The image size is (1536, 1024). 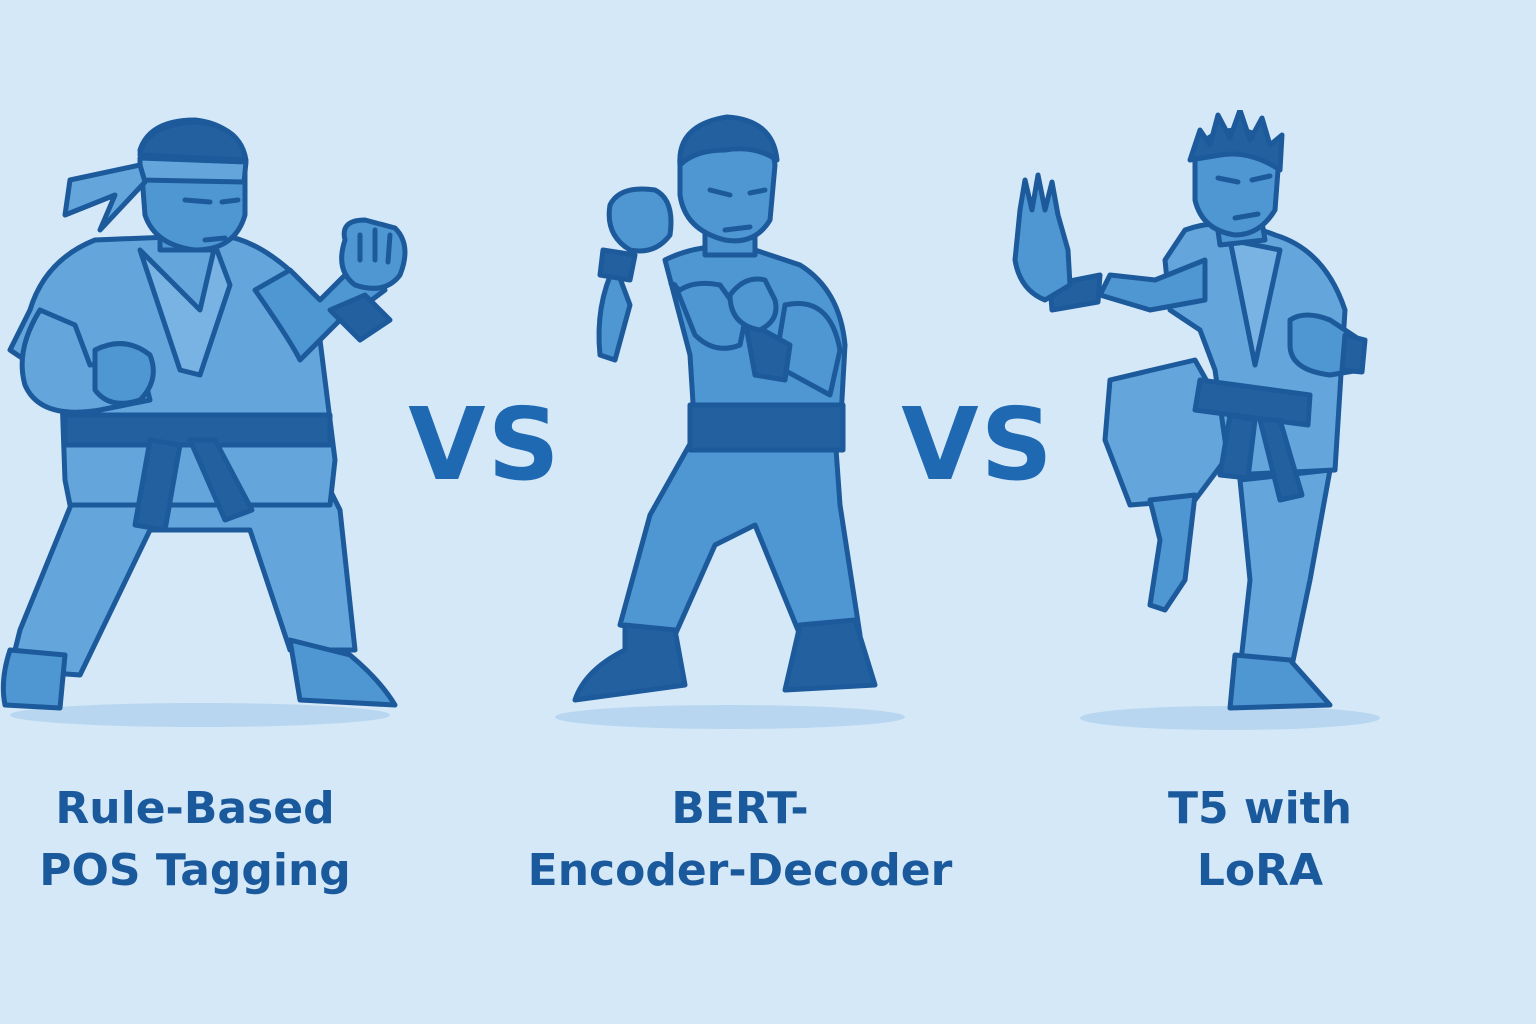 What do you see at coordinates (740, 808) in the screenshot?
I see `label-line-1: BERT-` at bounding box center [740, 808].